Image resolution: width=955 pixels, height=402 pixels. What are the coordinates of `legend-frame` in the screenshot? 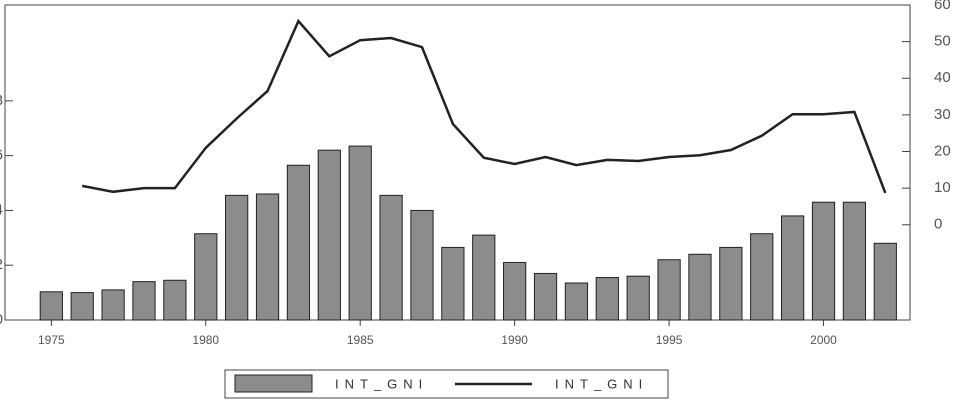 It's located at (446, 384).